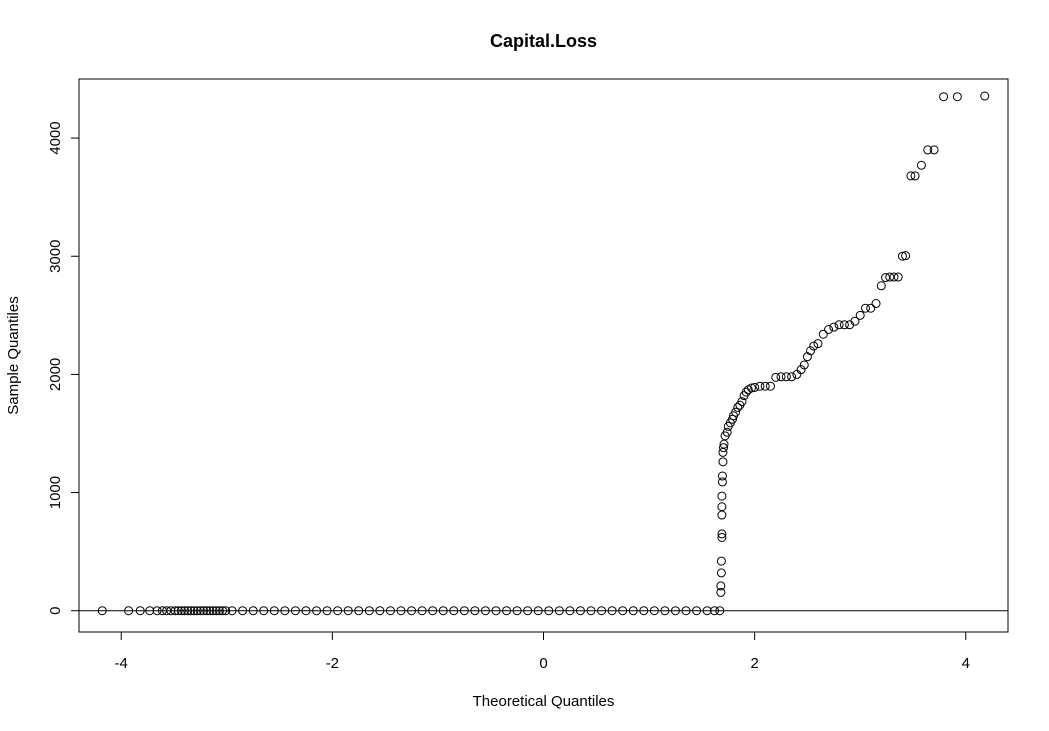  I want to click on x-axis-label: Theoretical Quantiles, so click(544, 701).